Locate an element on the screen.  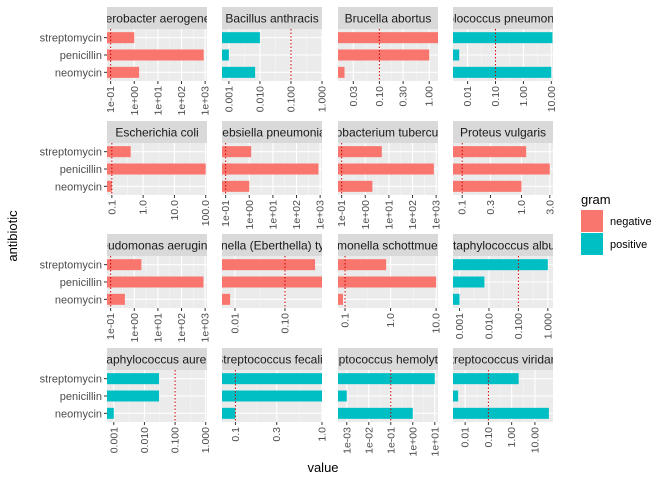
facet-title: Brucella abortus is located at coordinates (388, 19).